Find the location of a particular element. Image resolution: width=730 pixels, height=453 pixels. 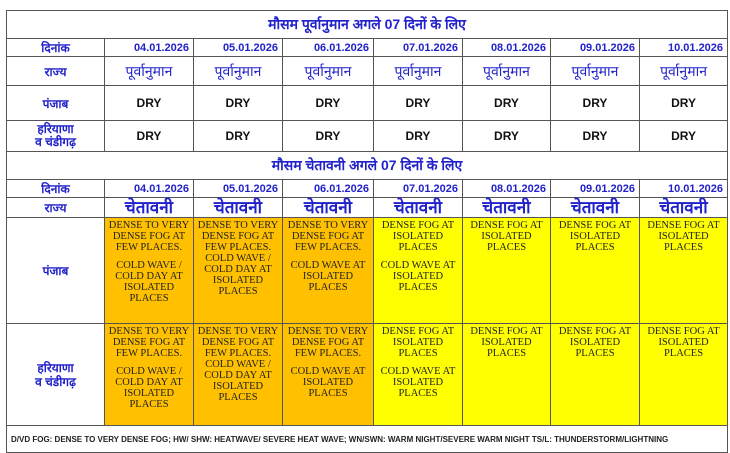

forecast-title: मौसम पूर्वानुमान अगले 07 दिनों के लिए is located at coordinates (367, 24).